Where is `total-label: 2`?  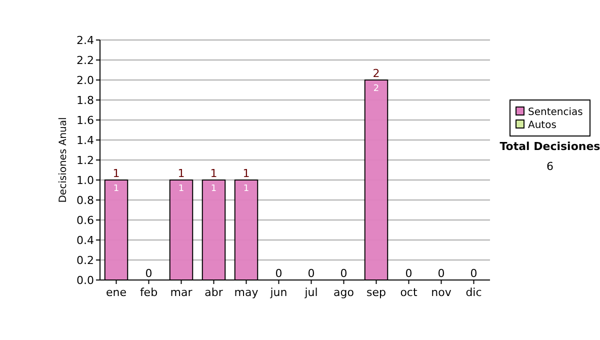
total-label: 2 is located at coordinates (376, 73).